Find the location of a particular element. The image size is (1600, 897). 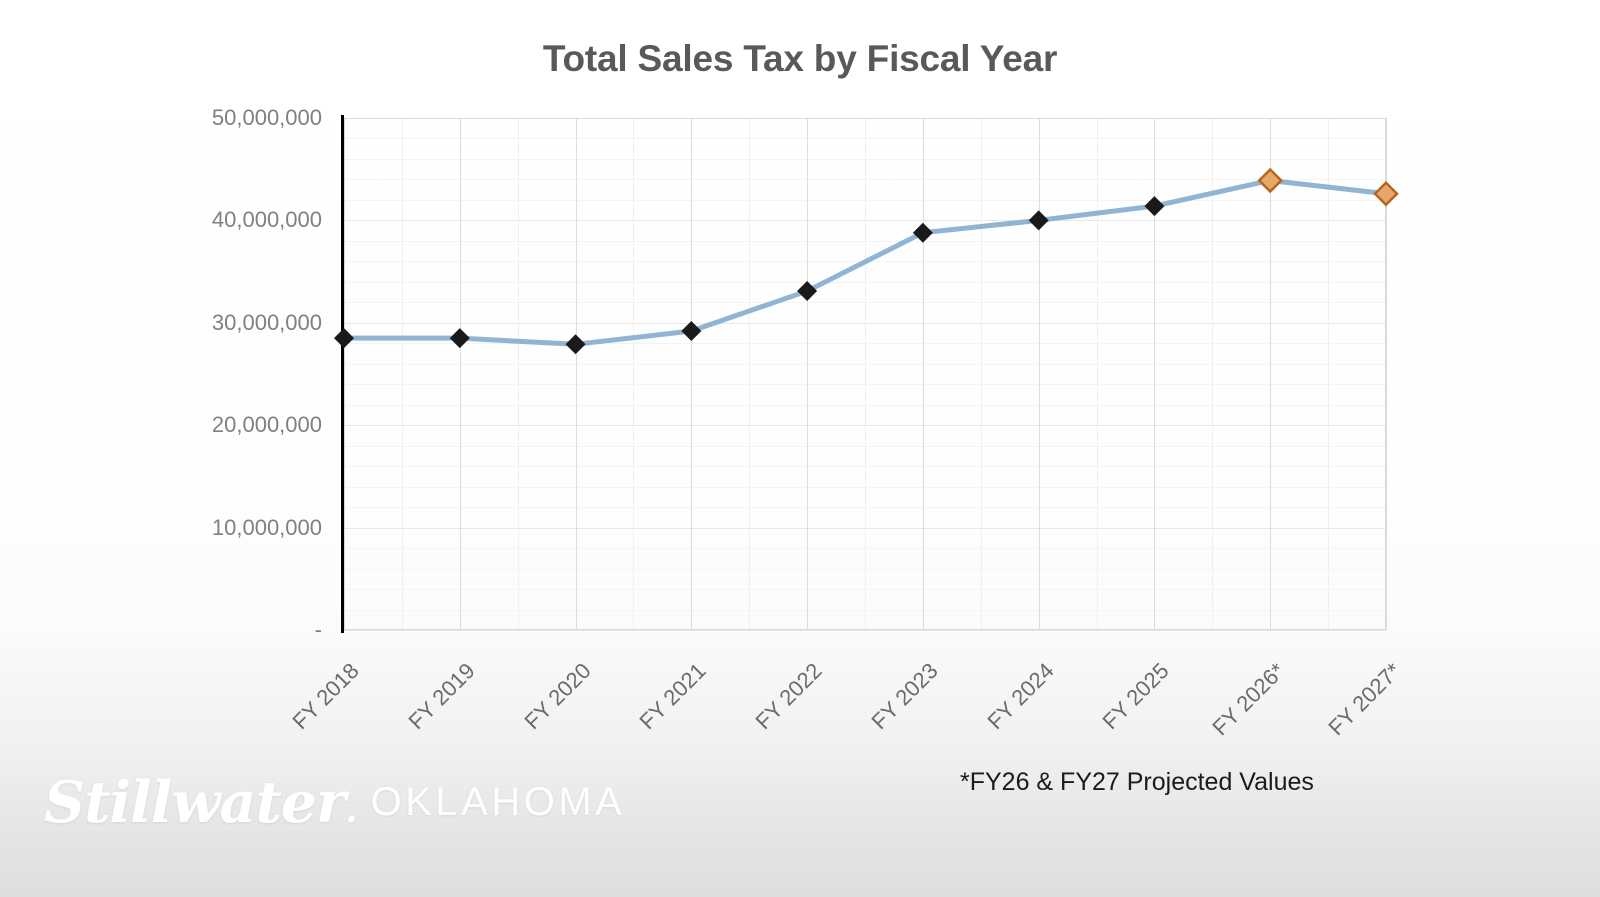

y-axis-spine is located at coordinates (342, 374).